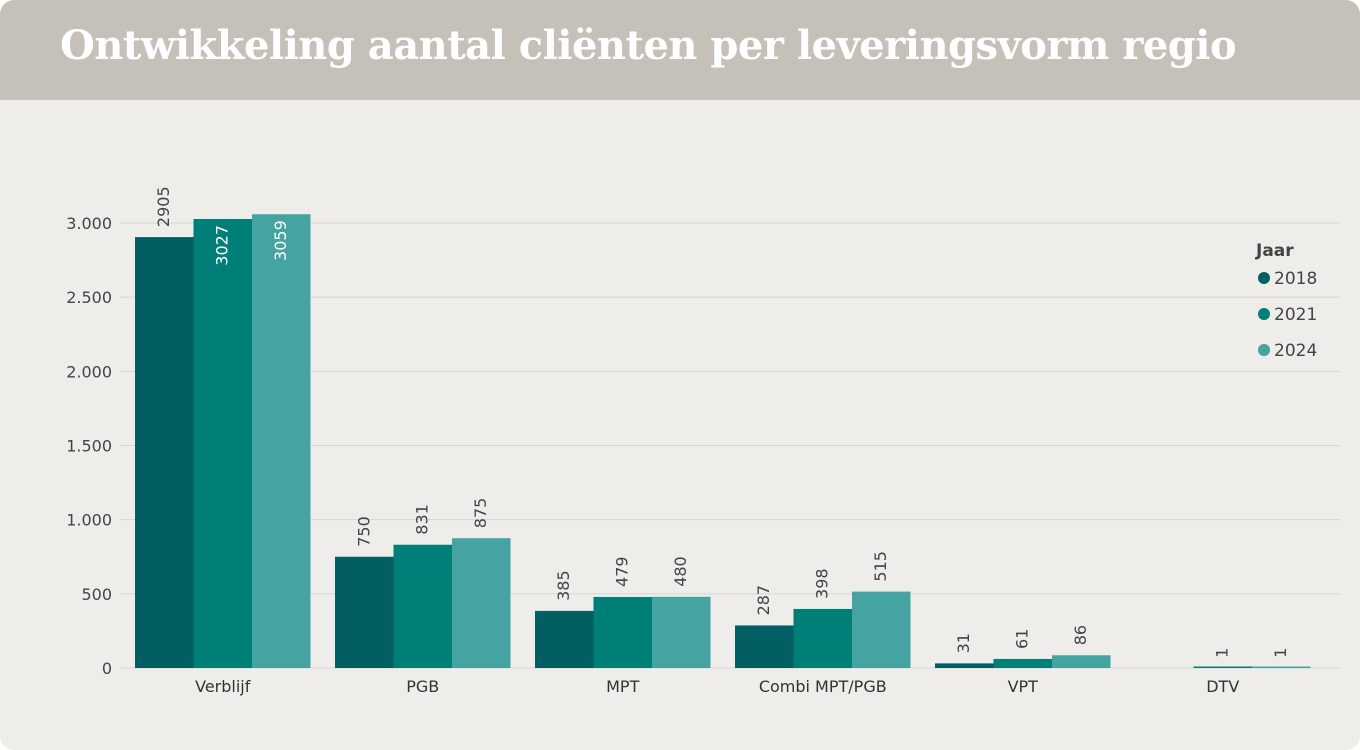 This screenshot has height=750, width=1360. What do you see at coordinates (880, 566) in the screenshot?
I see `data-label: 515` at bounding box center [880, 566].